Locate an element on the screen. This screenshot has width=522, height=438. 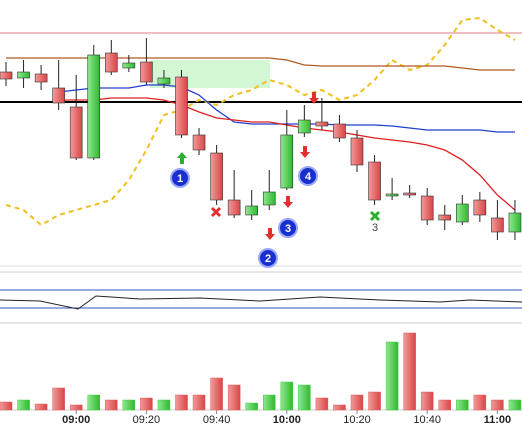
x-tick-label: 09:20 is located at coordinates (147, 420).